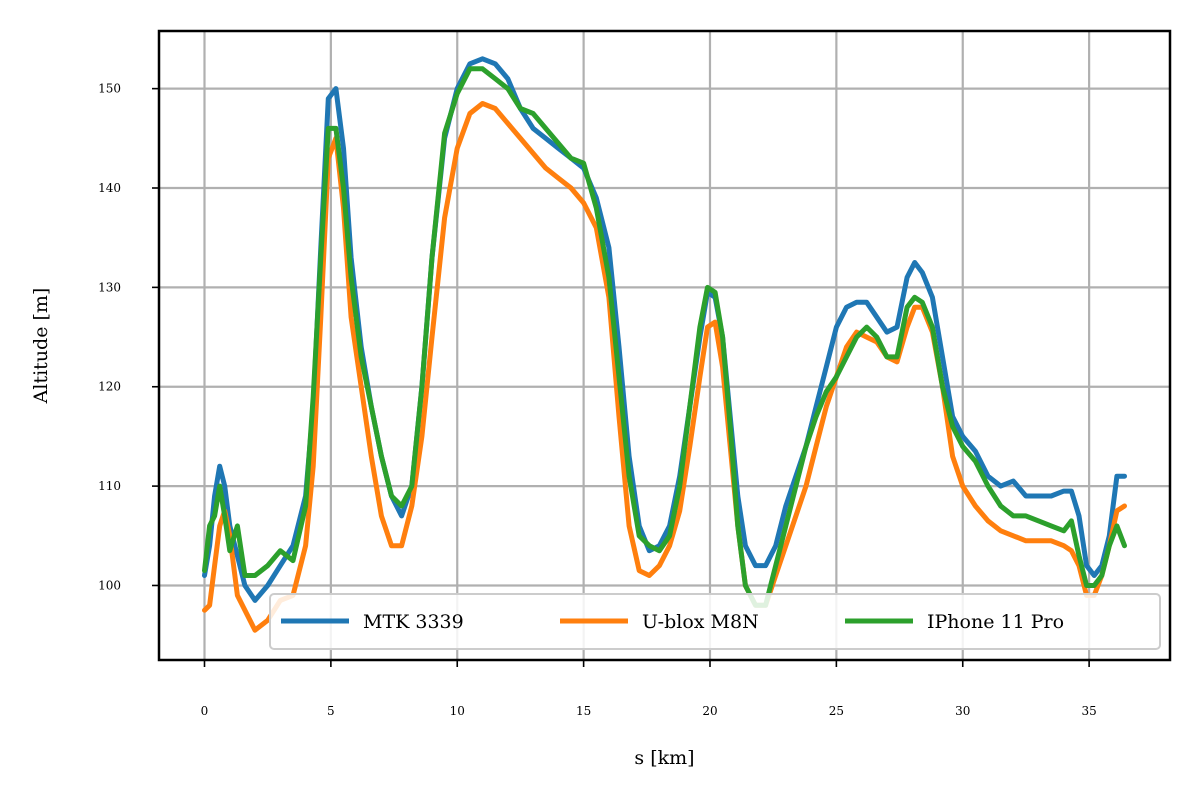  I want to click on y-axis-label: Altitude [m], so click(41, 346).